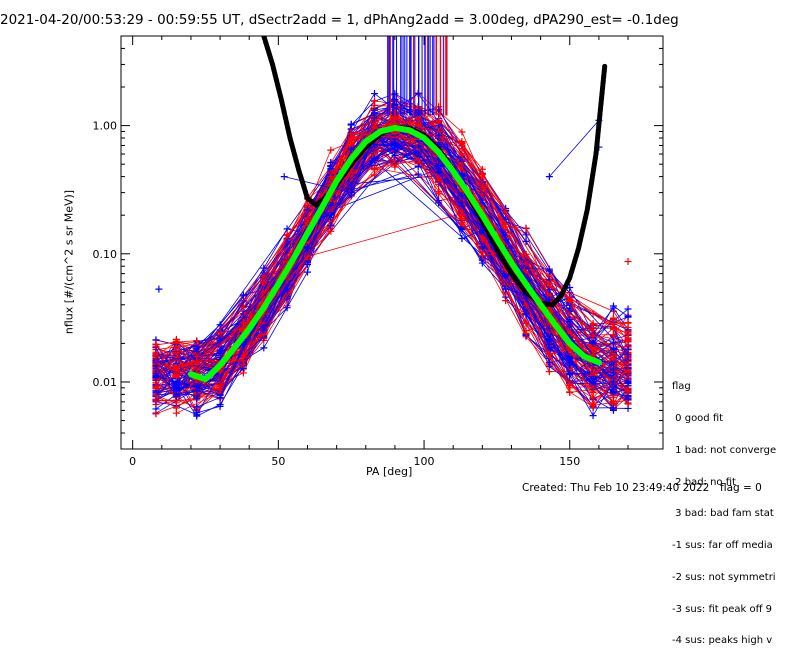 This screenshot has width=800, height=658. Describe the element at coordinates (278, 461) in the screenshot. I see `x-tick-label: 50` at that location.